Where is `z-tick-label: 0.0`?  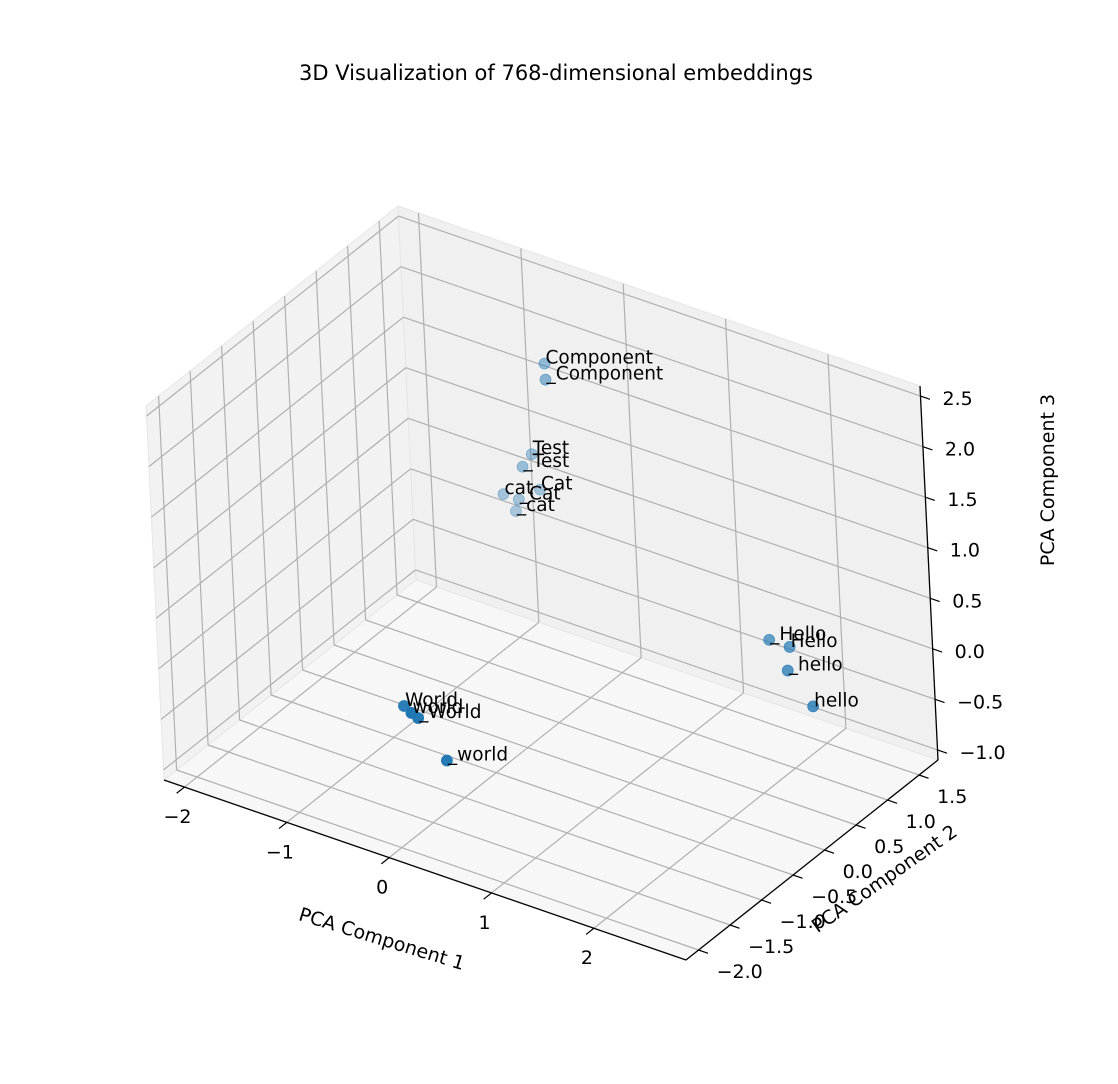
z-tick-label: 0.0 is located at coordinates (970, 652).